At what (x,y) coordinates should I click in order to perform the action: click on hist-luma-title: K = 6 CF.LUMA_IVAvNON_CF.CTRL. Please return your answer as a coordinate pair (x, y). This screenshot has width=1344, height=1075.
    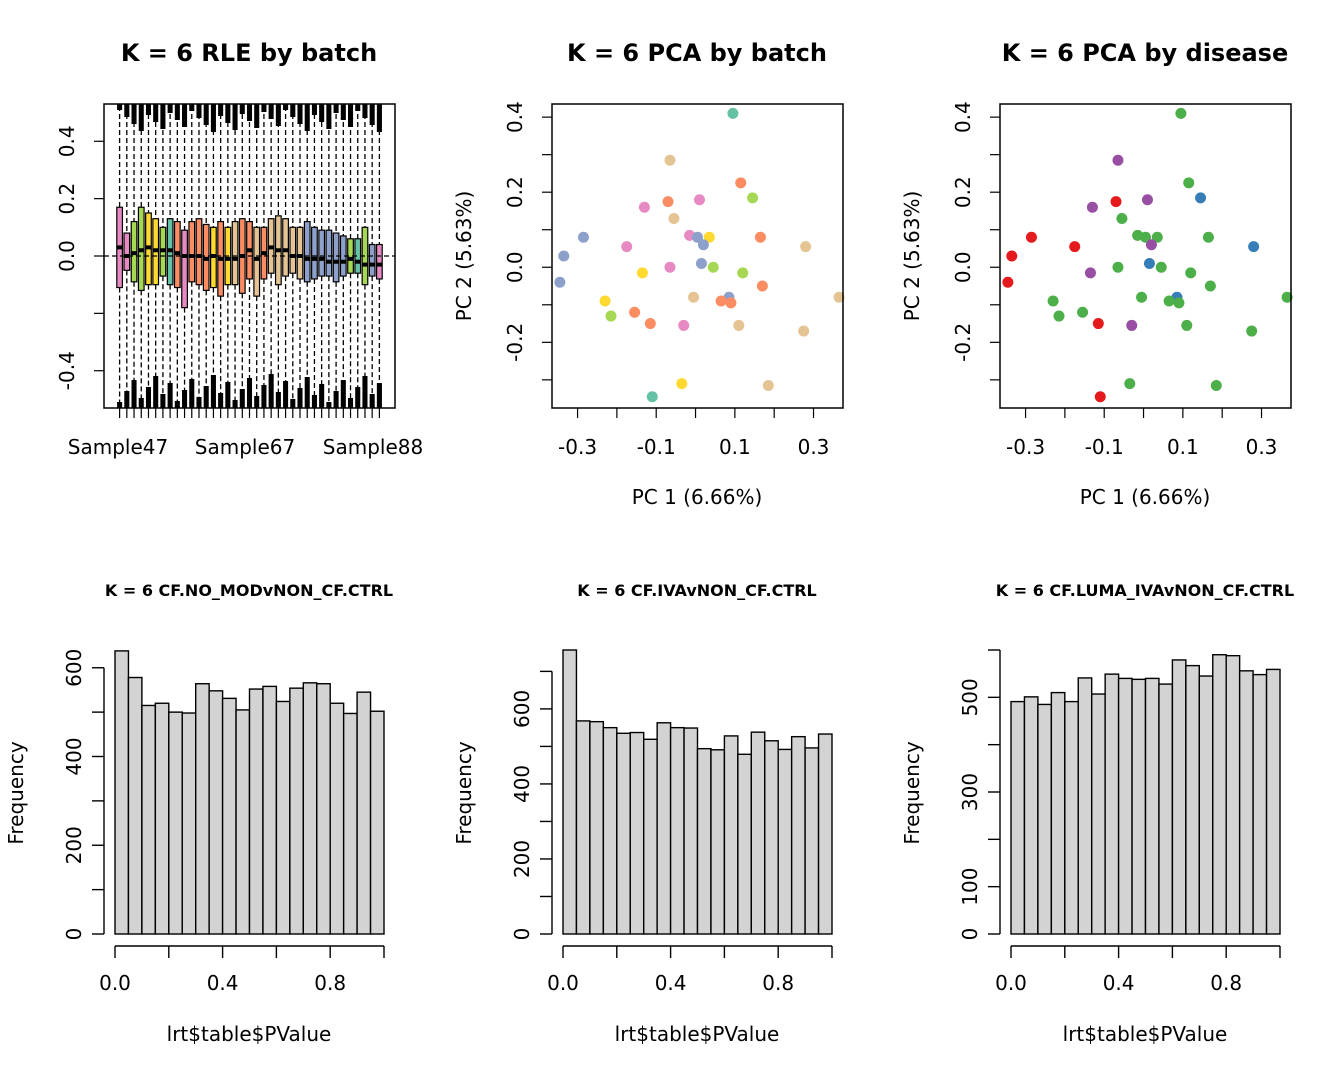
    Looking at the image, I should click on (1145, 590).